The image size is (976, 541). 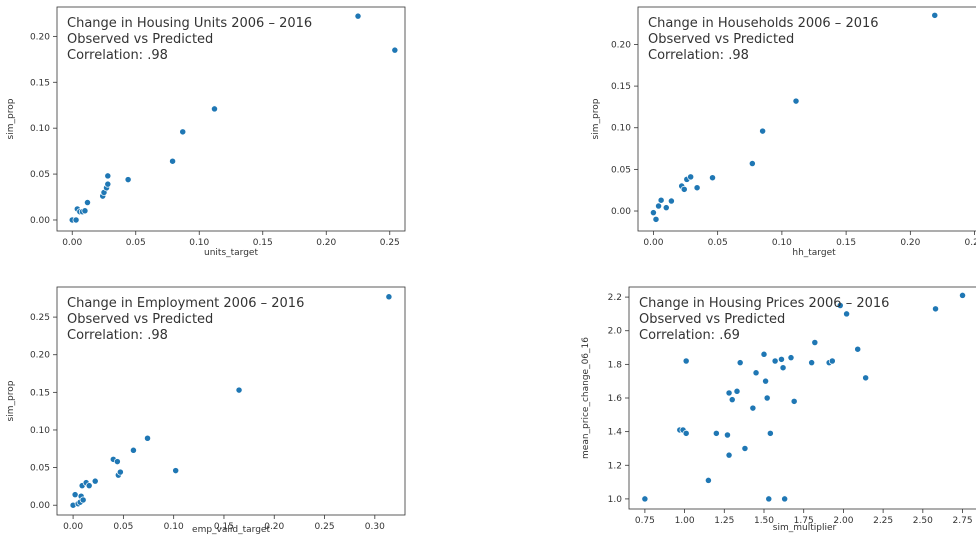 What do you see at coordinates (615, 500) in the screenshot?
I see `y-tick-label: 1.0` at bounding box center [615, 500].